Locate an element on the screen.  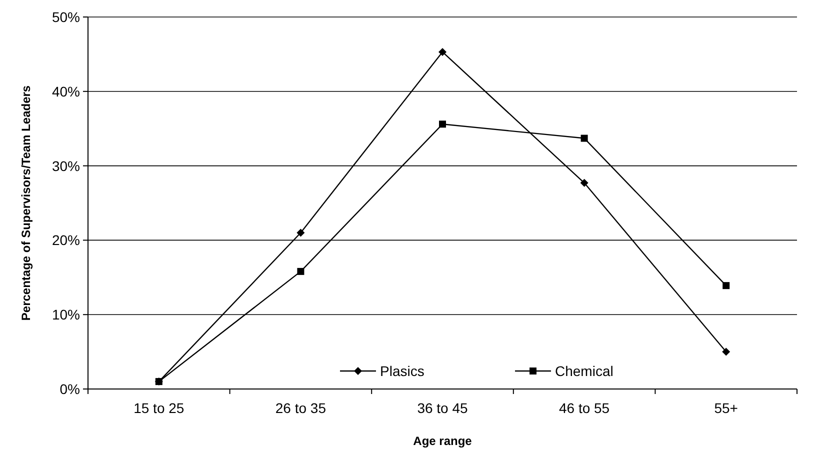
x-tick-label: 36 to 45 is located at coordinates (442, 408).